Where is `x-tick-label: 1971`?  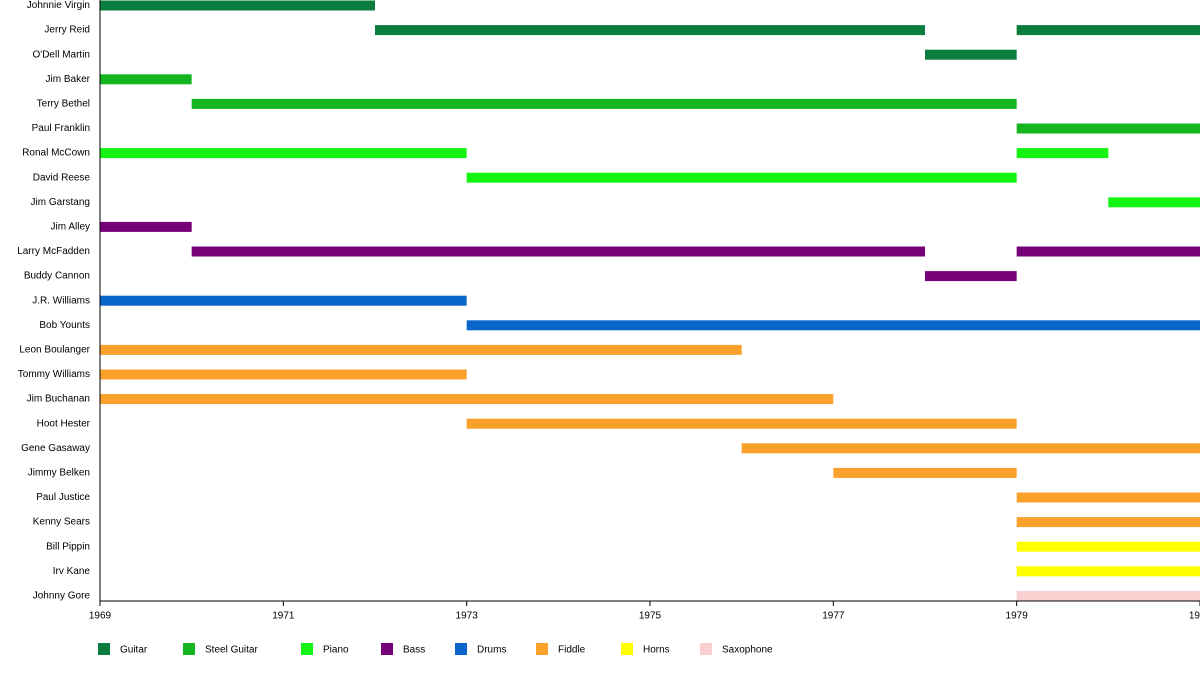 x-tick-label: 1971 is located at coordinates (283, 616).